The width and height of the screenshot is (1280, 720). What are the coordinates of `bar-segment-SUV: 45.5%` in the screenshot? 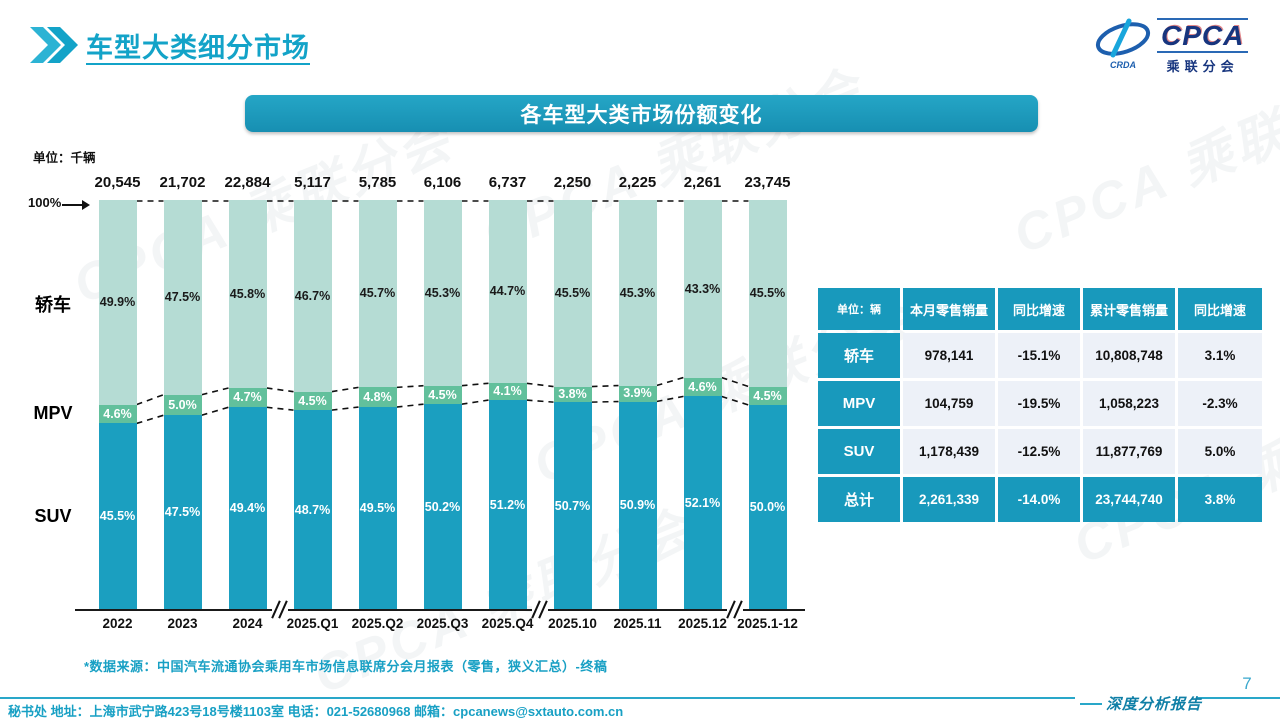 It's located at (117, 516).